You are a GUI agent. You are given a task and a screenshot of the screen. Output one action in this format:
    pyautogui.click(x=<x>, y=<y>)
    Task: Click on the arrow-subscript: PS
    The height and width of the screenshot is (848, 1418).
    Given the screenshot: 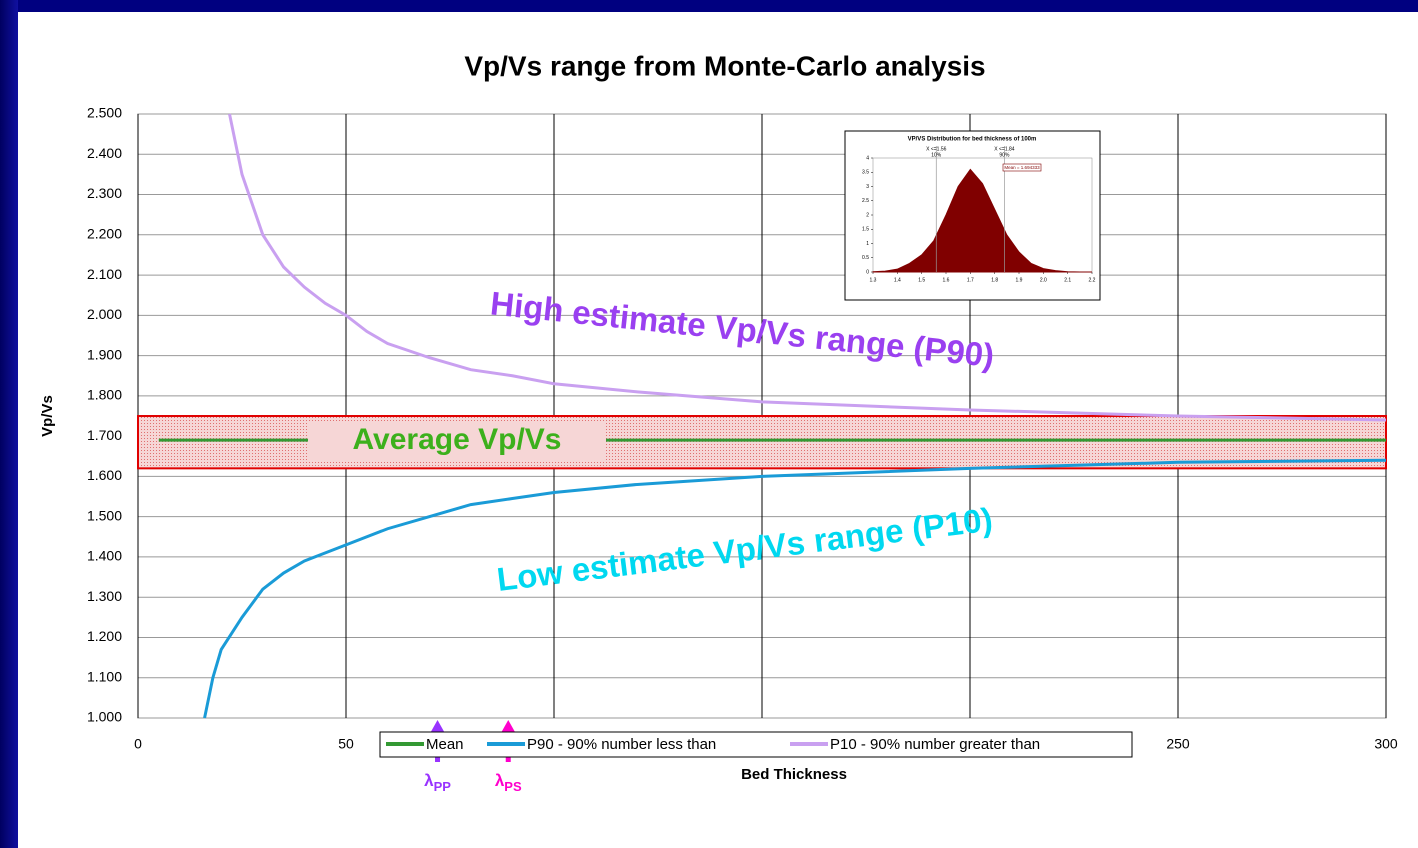 What is the action you would take?
    pyautogui.click(x=513, y=786)
    